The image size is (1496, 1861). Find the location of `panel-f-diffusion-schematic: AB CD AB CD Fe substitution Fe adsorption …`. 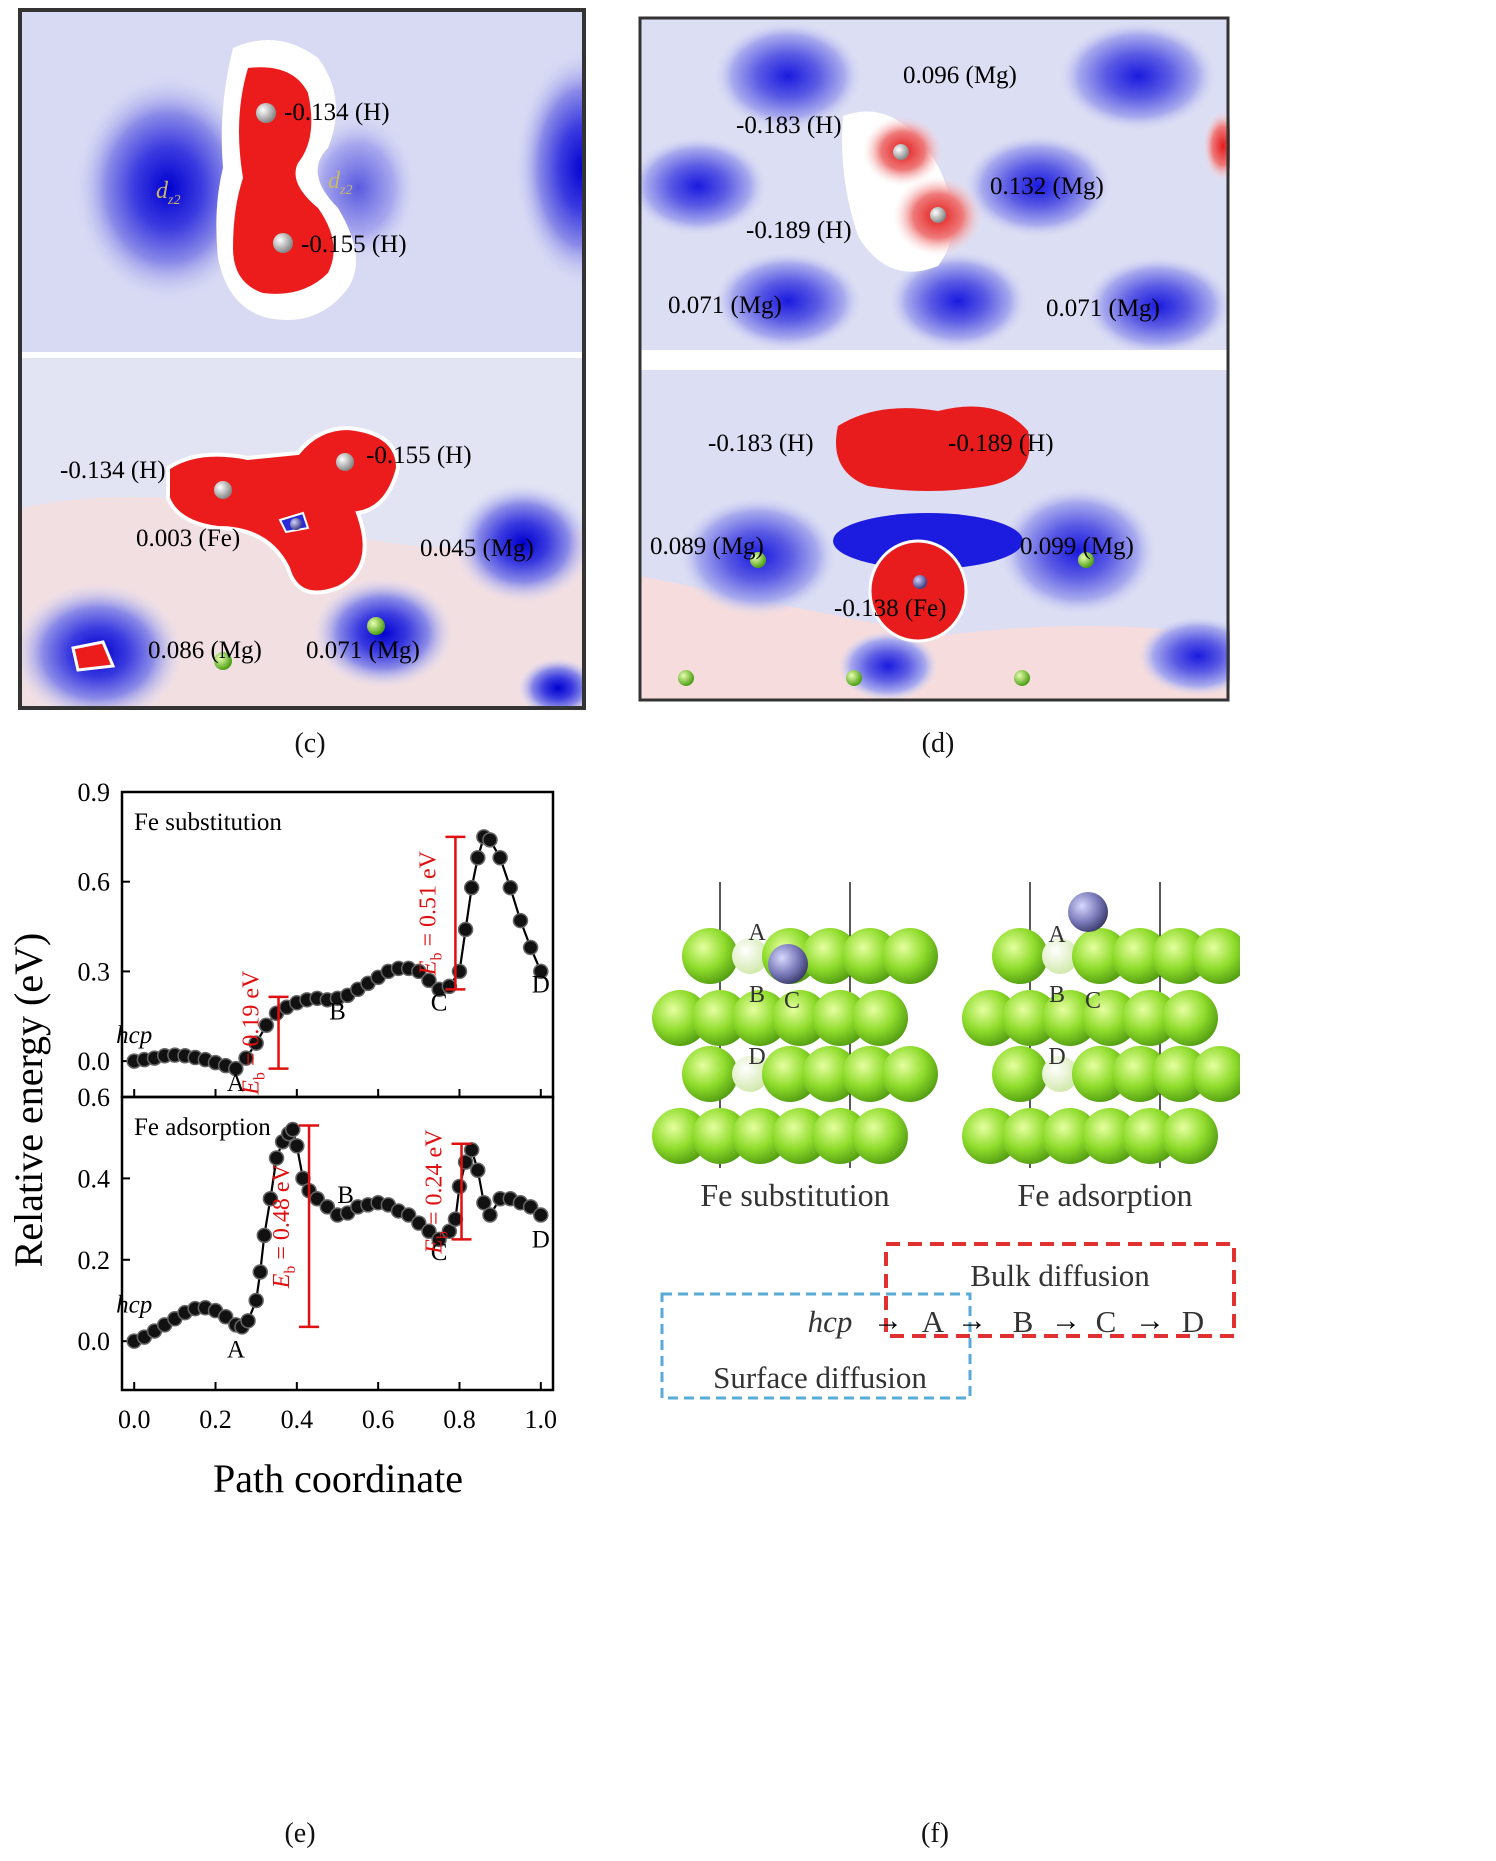

panel-f-diffusion-schematic: AB CD AB CD Fe substitution Fe adsorption … is located at coordinates (946, 1141).